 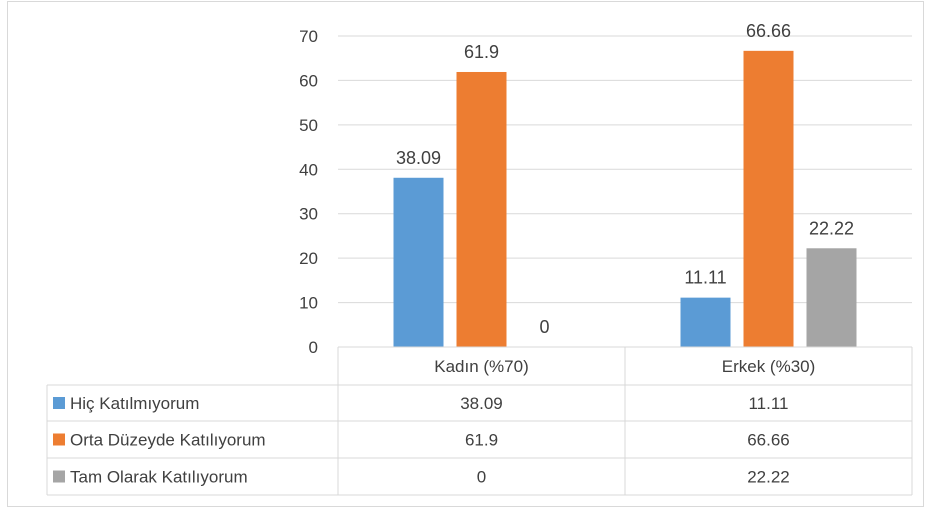 I want to click on table-cell-value: 22.22, so click(x=768, y=477).